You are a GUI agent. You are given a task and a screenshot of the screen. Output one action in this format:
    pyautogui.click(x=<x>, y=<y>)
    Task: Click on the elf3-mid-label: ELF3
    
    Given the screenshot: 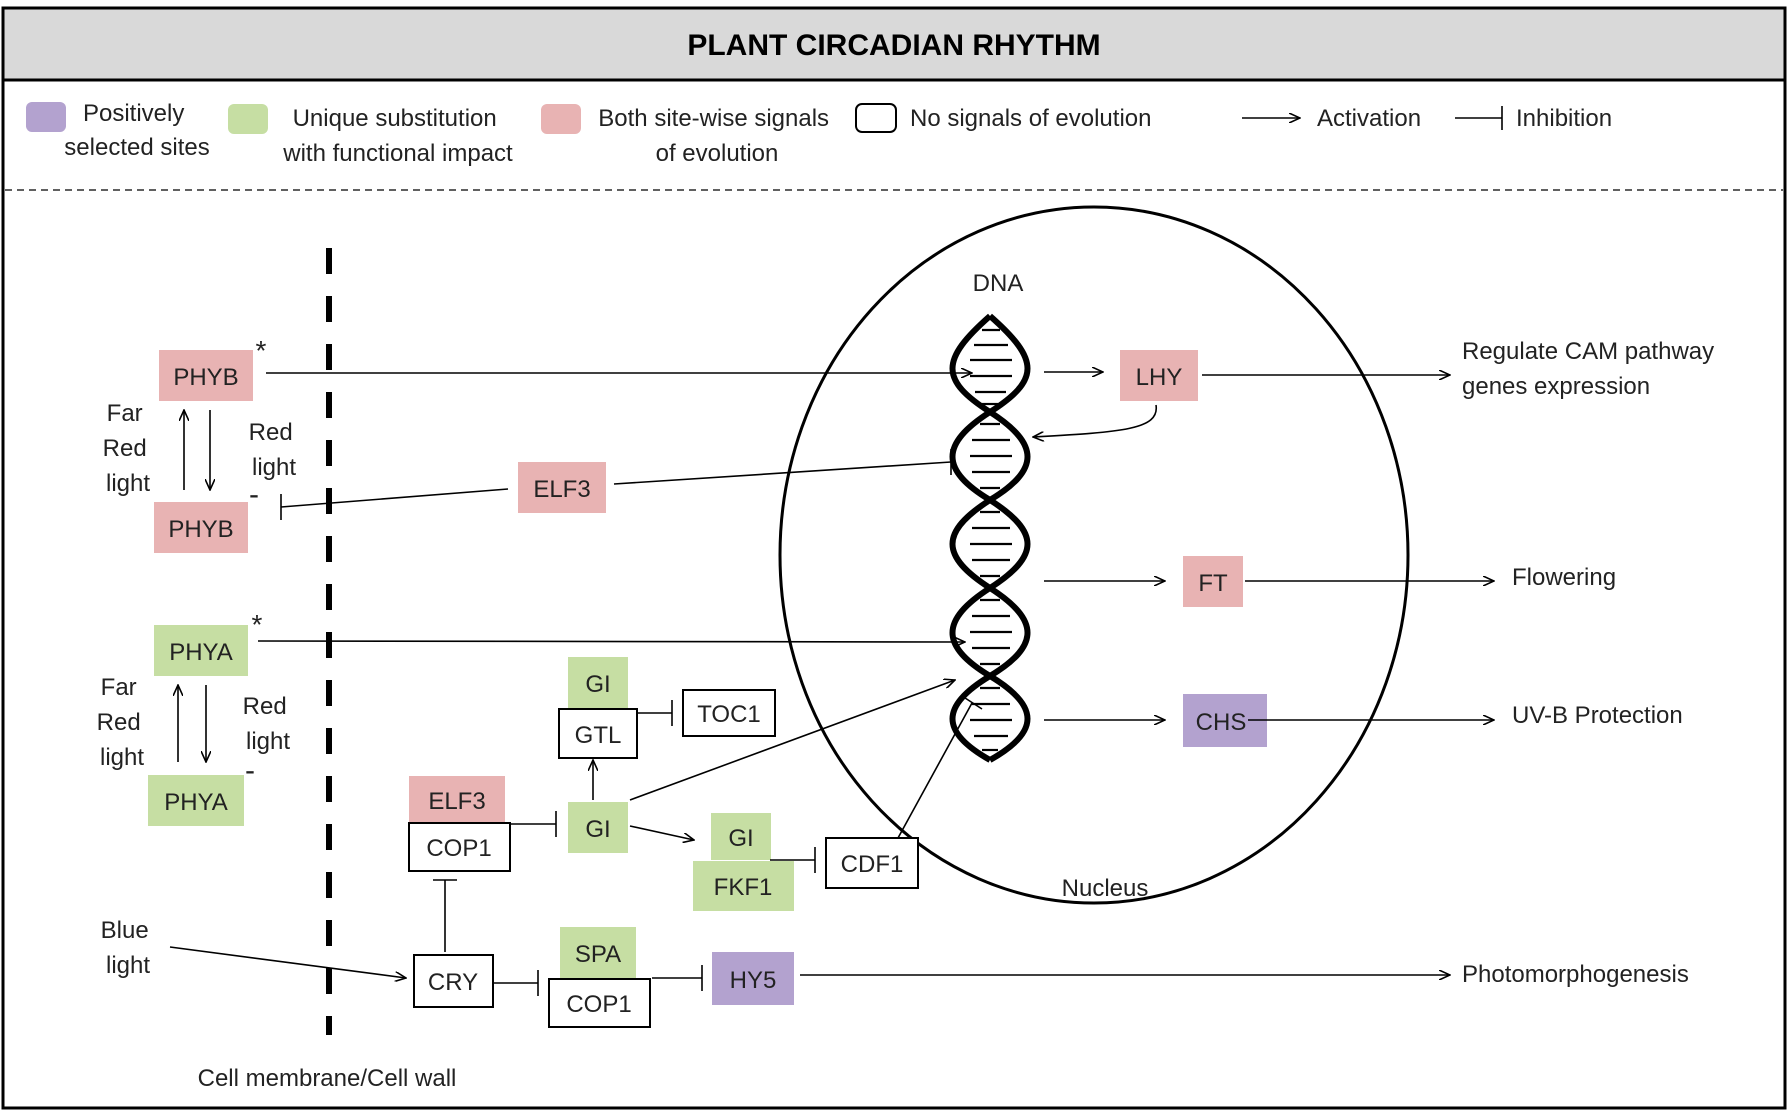 What is the action you would take?
    pyautogui.click(x=456, y=801)
    